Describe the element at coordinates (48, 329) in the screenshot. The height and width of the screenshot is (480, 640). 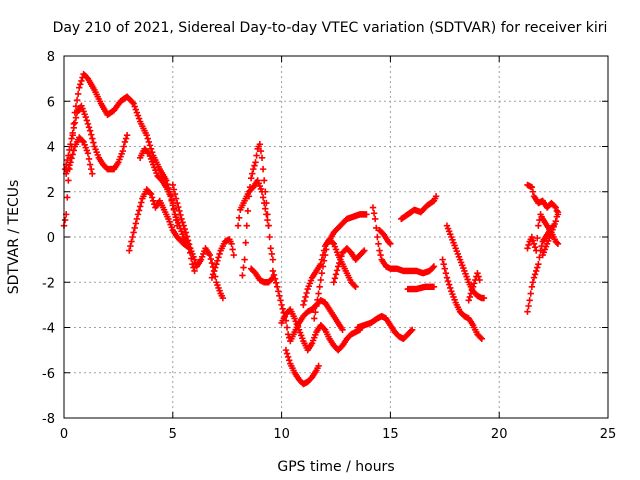
I see `y-tick-label: -4` at that location.